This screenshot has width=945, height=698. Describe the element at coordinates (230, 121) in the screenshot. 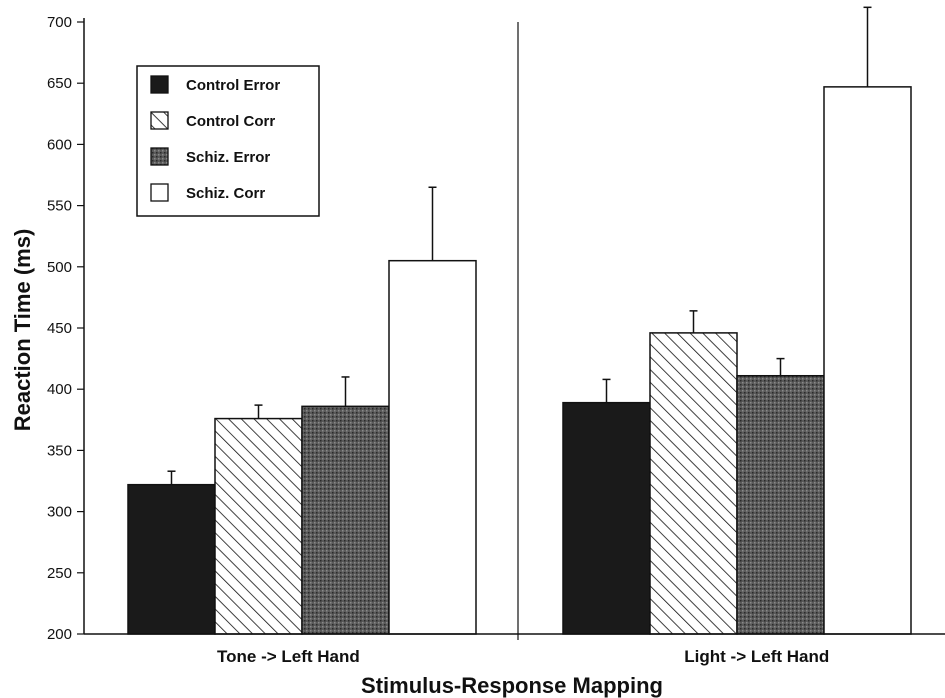

I see `legend-label: Control Corr` at that location.